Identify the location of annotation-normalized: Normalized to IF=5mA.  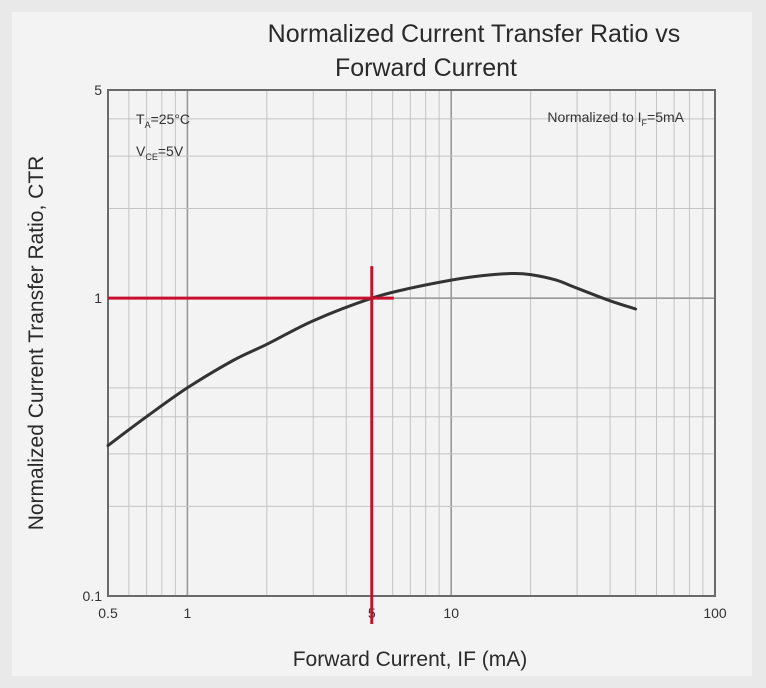
(615, 118).